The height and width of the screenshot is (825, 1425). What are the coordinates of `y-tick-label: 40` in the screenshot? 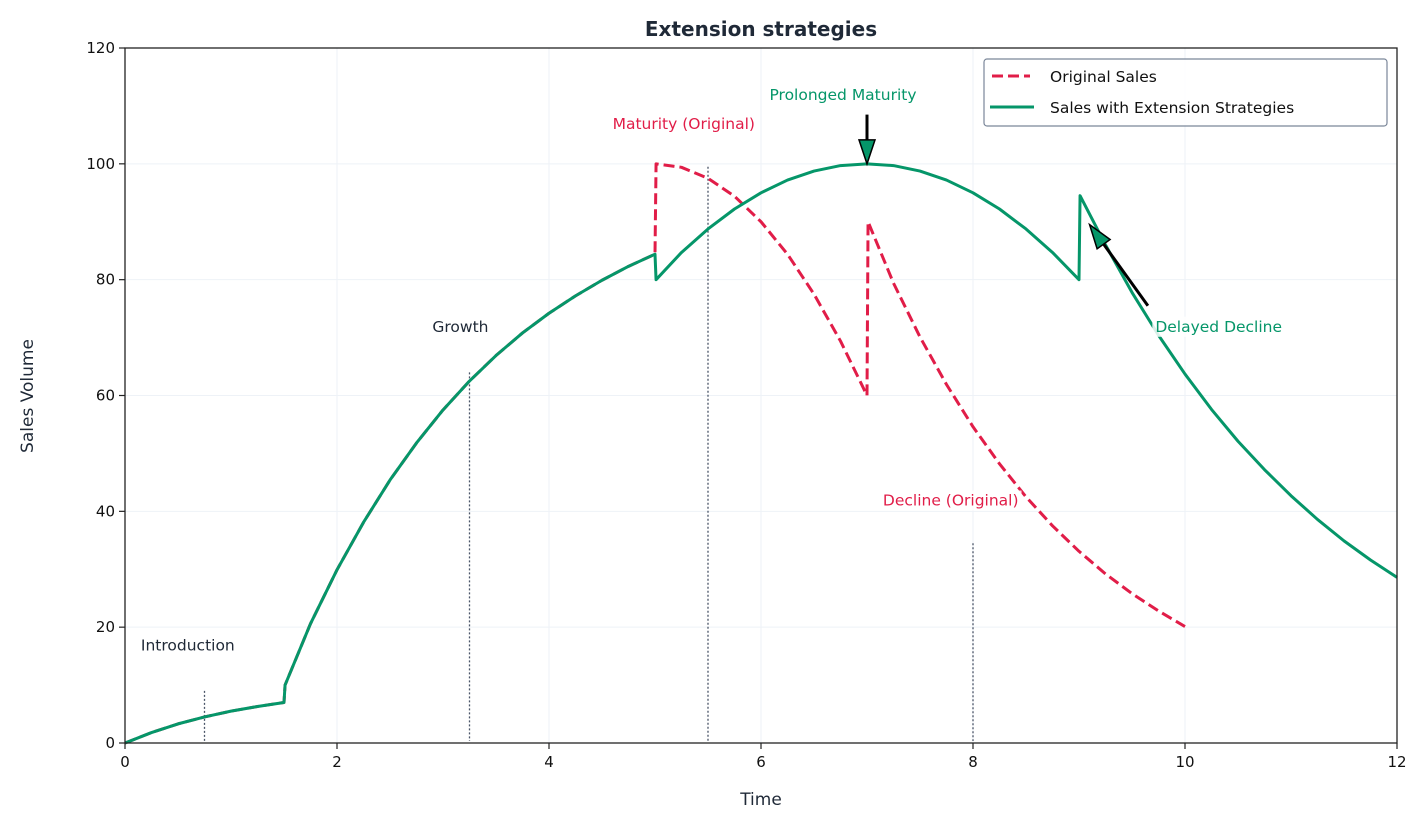 It's located at (105, 511).